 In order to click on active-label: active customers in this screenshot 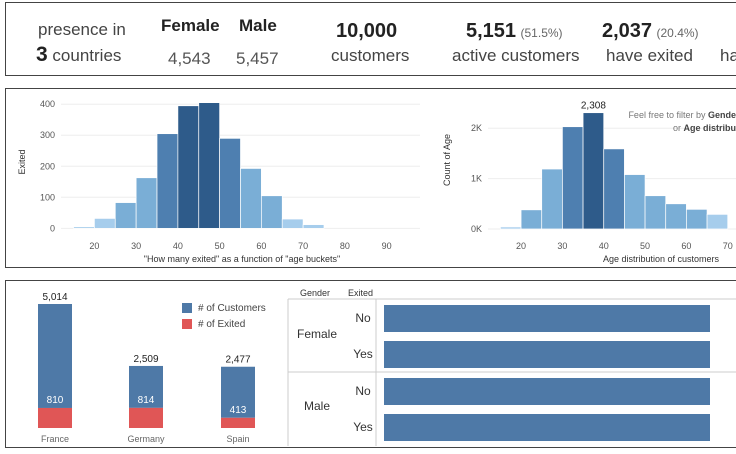, I will do `click(516, 55)`.